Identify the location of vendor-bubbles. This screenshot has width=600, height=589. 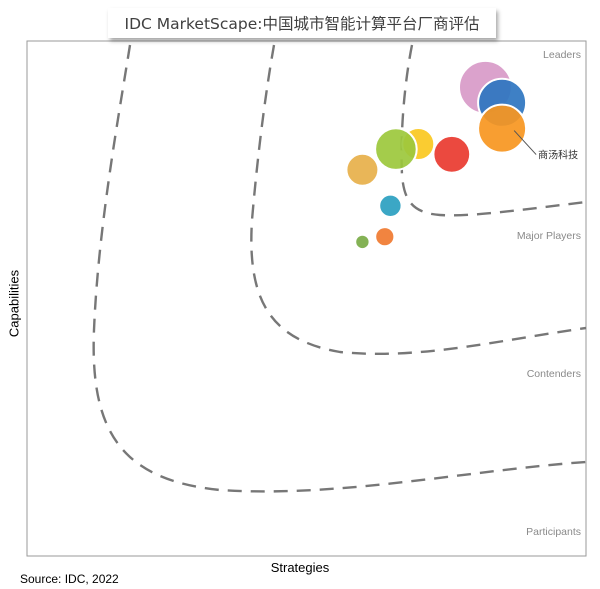
(436, 155).